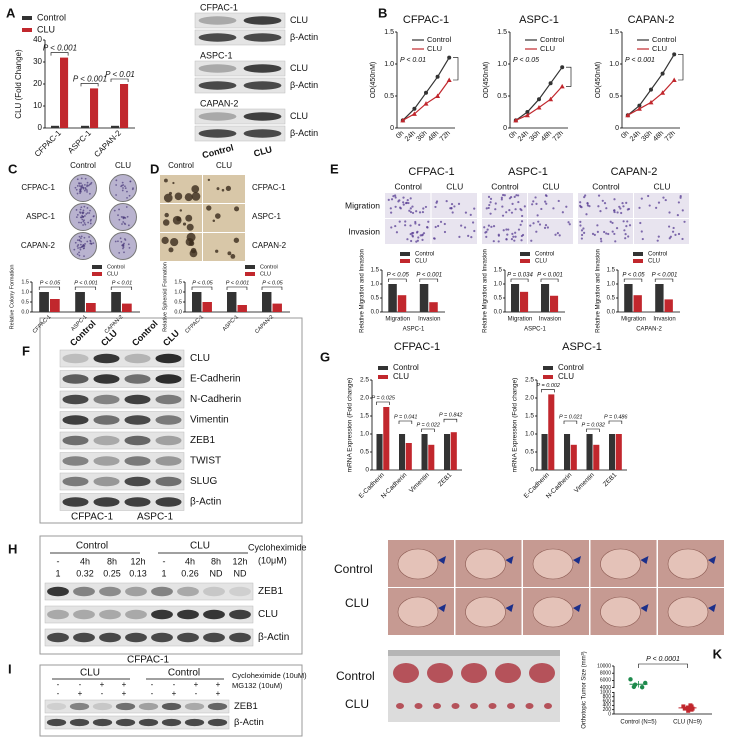 Image resolution: width=729 pixels, height=739 pixels. I want to click on y-tick-label: 4000, so click(605, 688).